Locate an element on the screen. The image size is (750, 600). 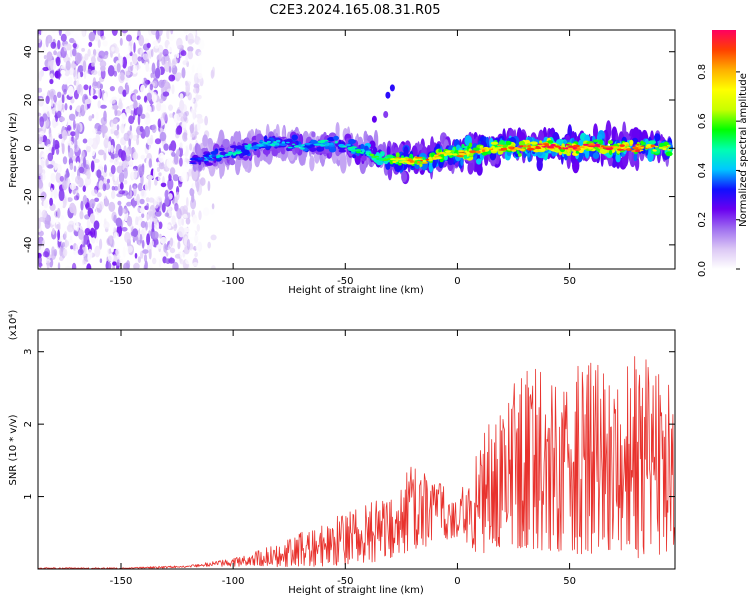
spectrogram-x-label: Height of straight line (km) is located at coordinates (356, 290).